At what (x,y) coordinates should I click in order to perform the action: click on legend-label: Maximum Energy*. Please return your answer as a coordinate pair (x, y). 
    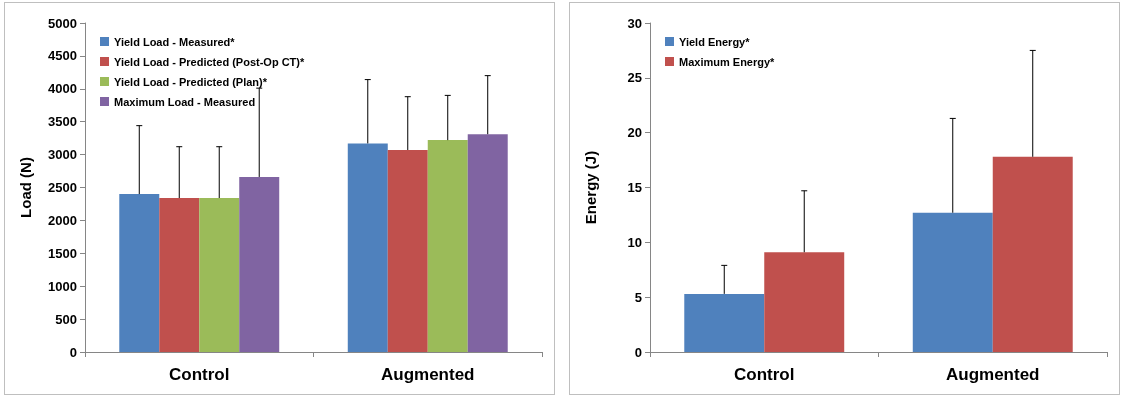
    Looking at the image, I should click on (727, 61).